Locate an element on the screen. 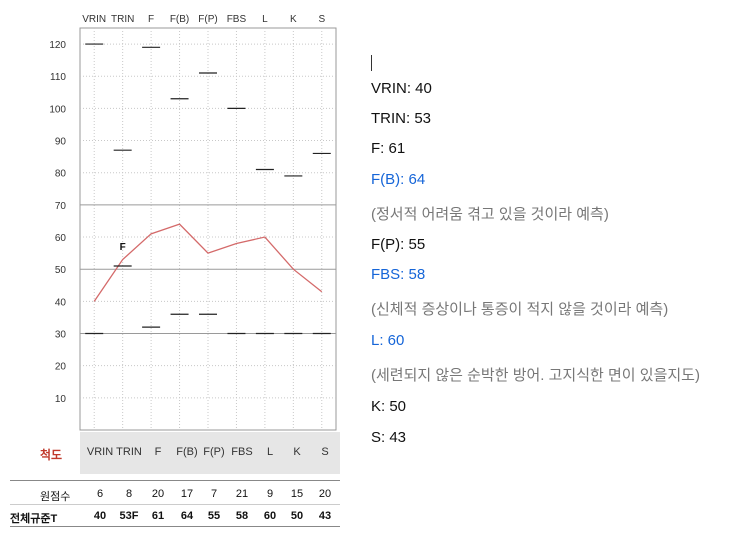 The width and height of the screenshot is (743, 533). column-label-l: L is located at coordinates (265, 19).